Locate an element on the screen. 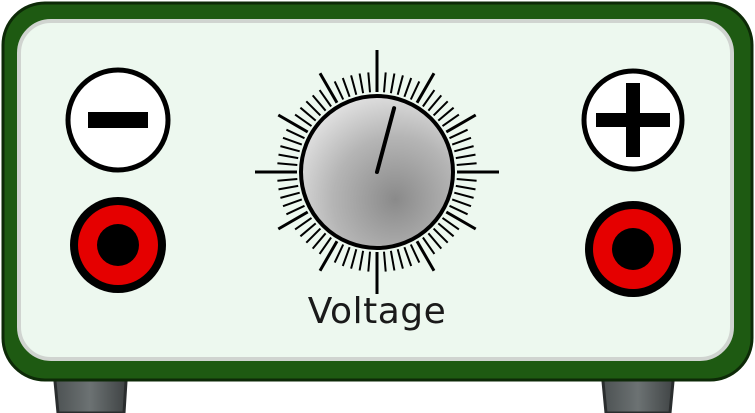 This screenshot has width=755, height=413. negative-symbol is located at coordinates (118, 120).